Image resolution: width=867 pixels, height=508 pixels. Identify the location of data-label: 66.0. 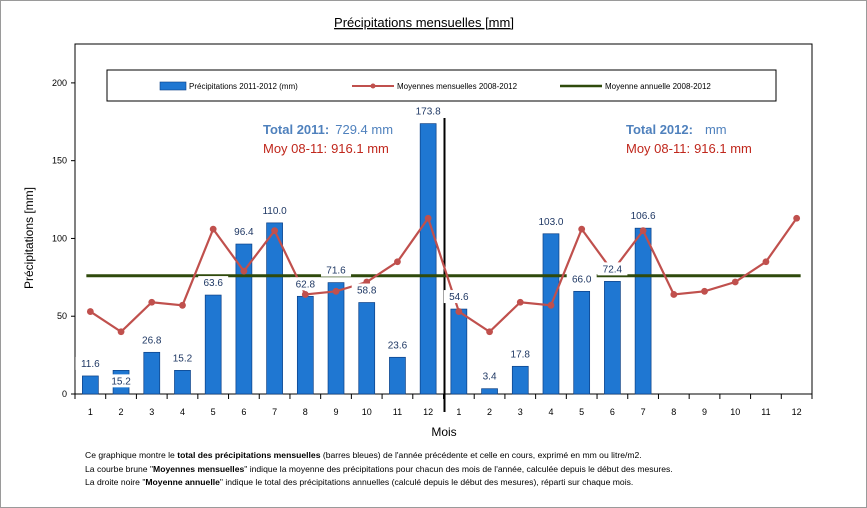
(582, 279).